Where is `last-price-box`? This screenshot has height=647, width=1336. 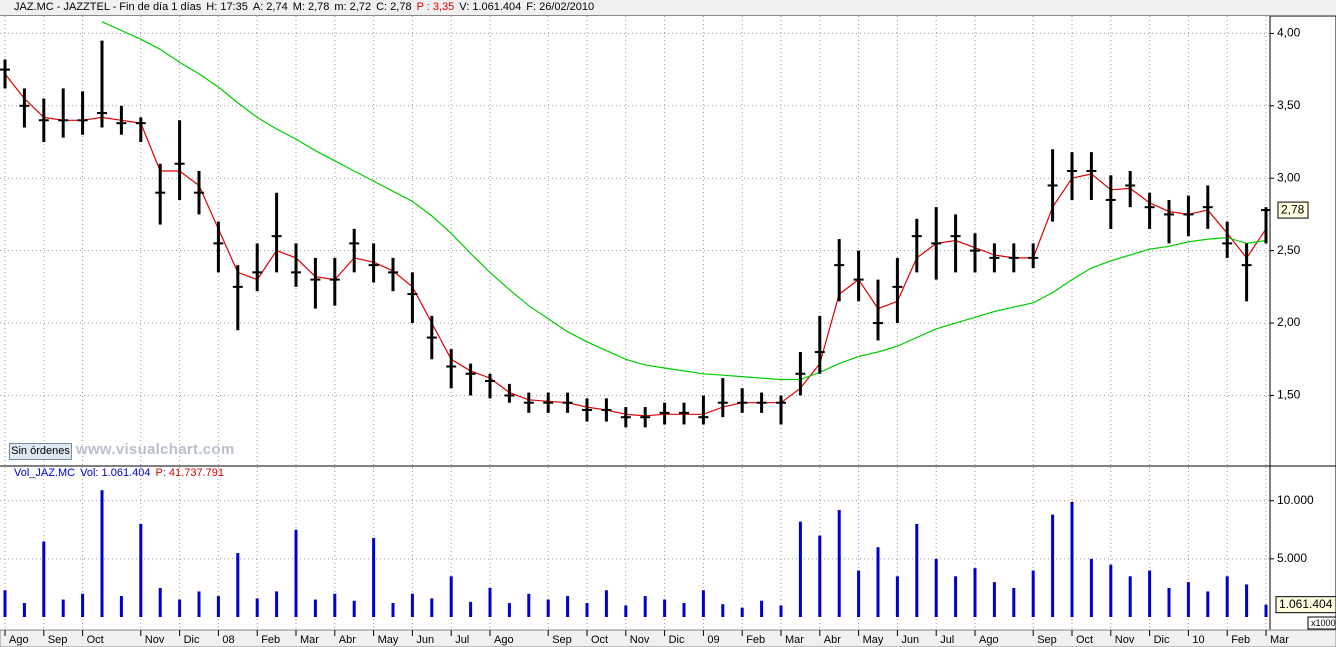
last-price-box is located at coordinates (1293, 210).